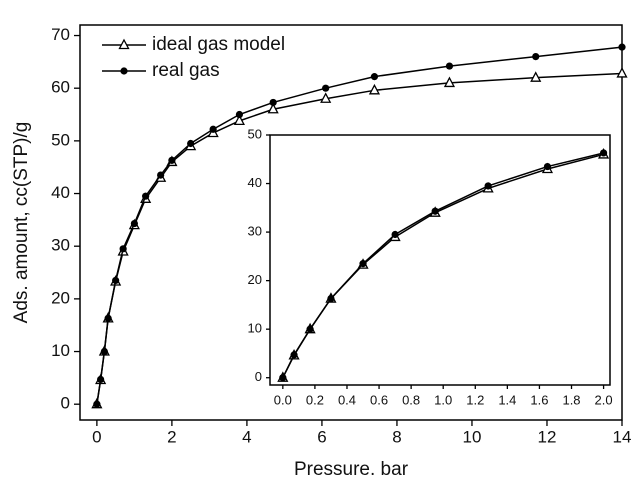 The height and width of the screenshot is (483, 636). Describe the element at coordinates (472, 436) in the screenshot. I see `x-tick-label: 10` at that location.